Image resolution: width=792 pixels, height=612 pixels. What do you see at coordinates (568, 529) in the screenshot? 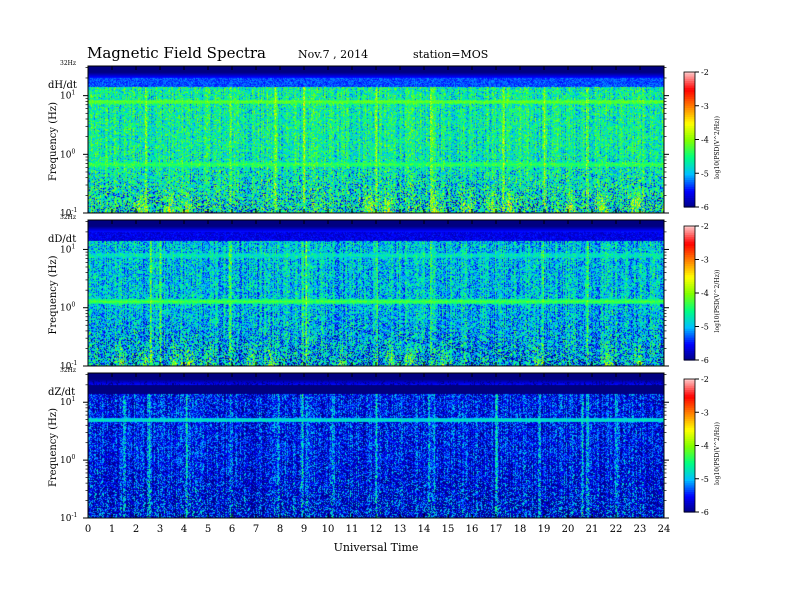
I see `x-tick-label: 20` at bounding box center [568, 529].